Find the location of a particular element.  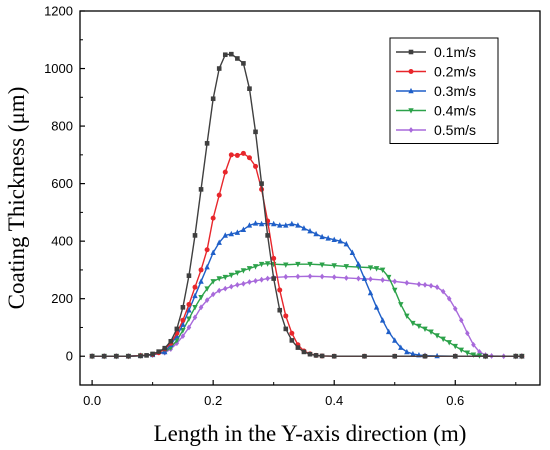

legend-label: 0.4m/s is located at coordinates (455, 111).